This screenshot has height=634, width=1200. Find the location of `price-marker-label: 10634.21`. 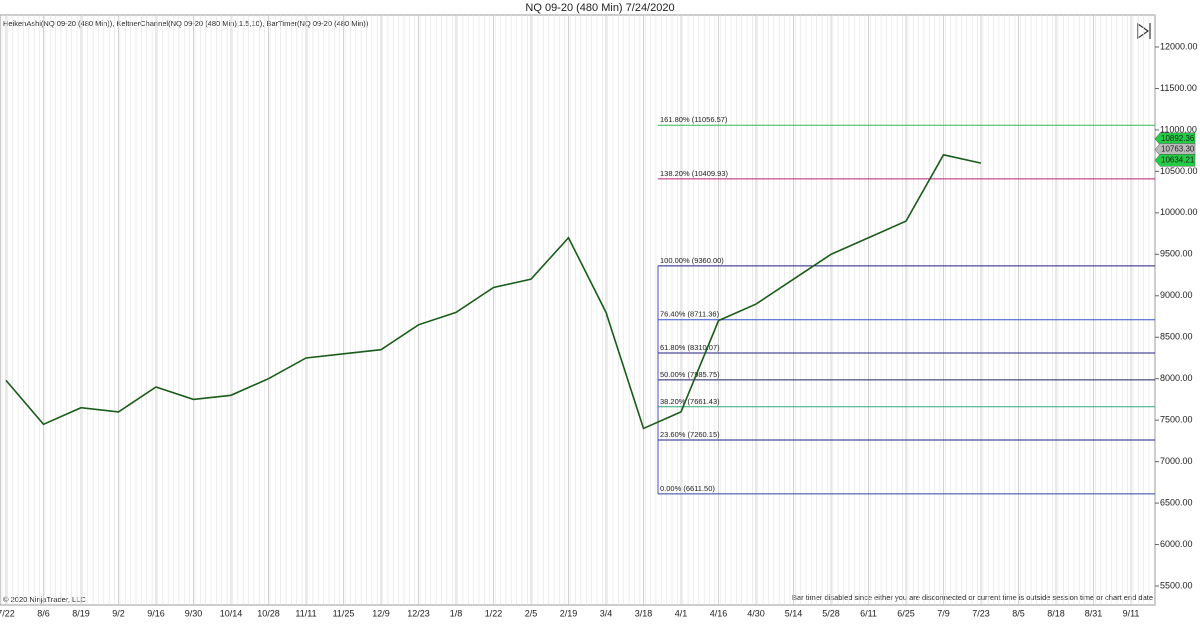

price-marker-label: 10634.21 is located at coordinates (1178, 159).